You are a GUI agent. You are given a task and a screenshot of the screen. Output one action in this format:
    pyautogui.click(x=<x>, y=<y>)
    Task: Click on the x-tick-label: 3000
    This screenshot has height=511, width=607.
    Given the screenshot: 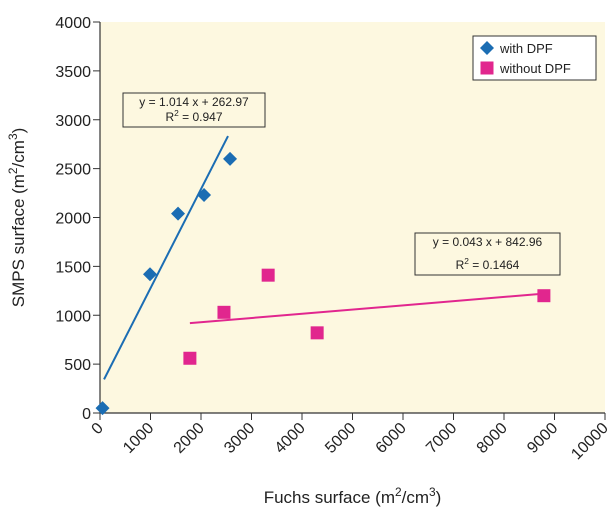 What is the action you would take?
    pyautogui.click(x=239, y=438)
    